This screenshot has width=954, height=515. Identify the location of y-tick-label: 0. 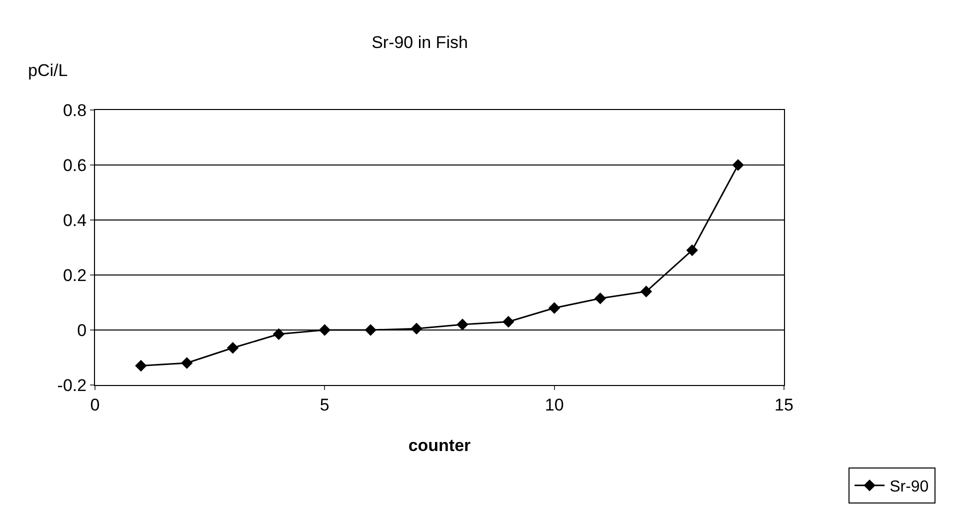
(82, 330).